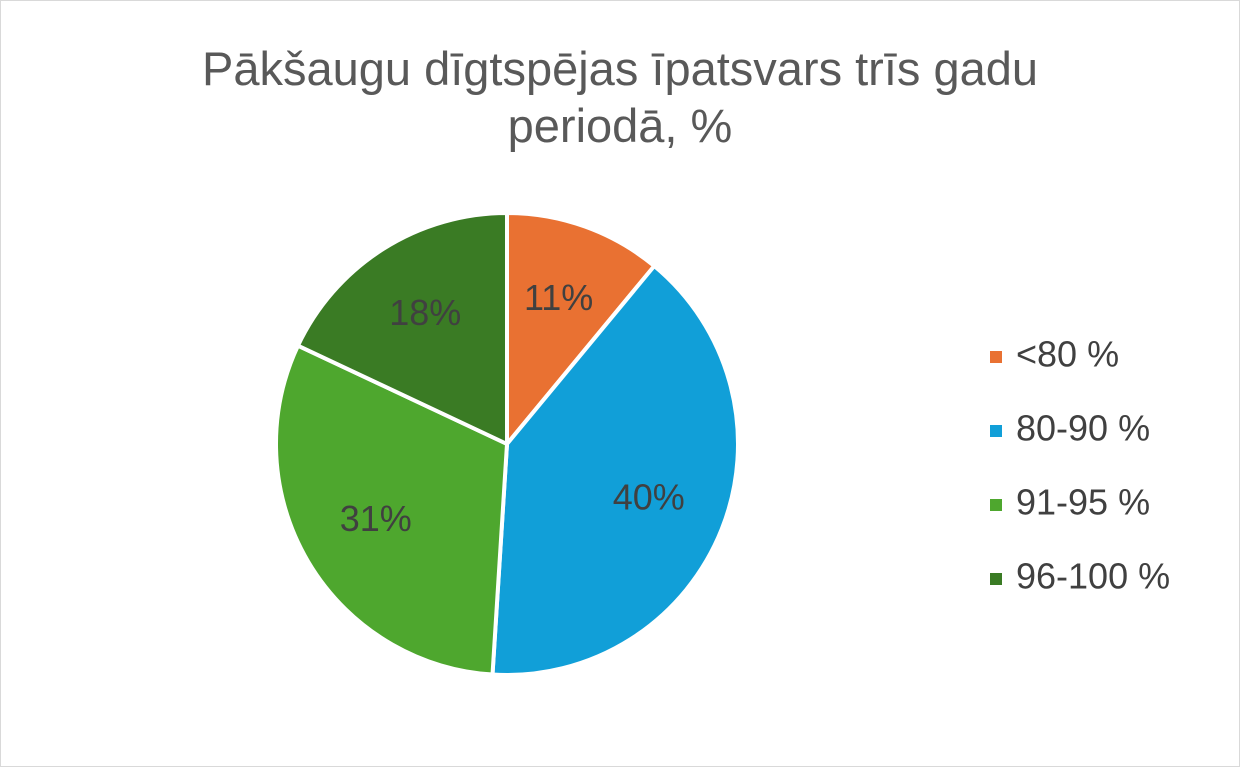  What do you see at coordinates (558, 297) in the screenshot?
I see `data-label: 11%` at bounding box center [558, 297].